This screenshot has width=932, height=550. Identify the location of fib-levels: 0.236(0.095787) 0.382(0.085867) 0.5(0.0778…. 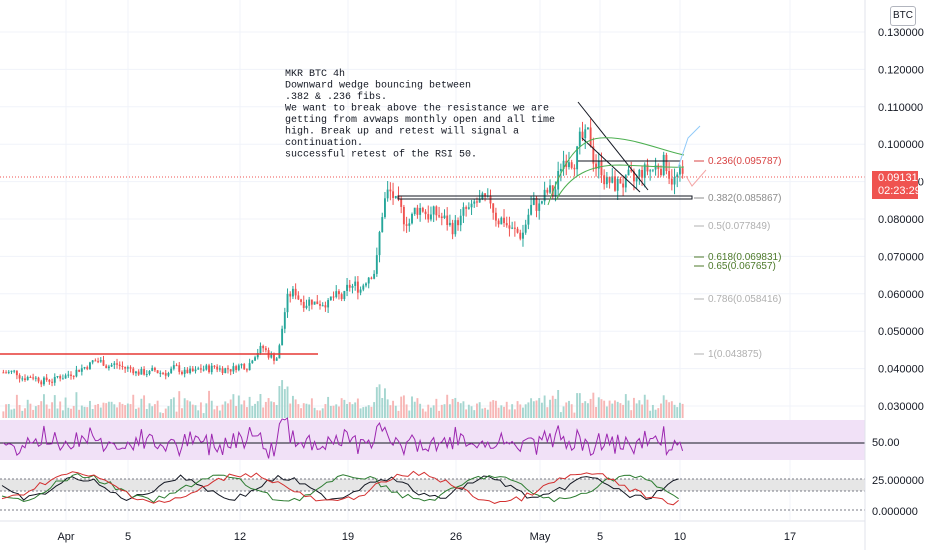
(737, 258).